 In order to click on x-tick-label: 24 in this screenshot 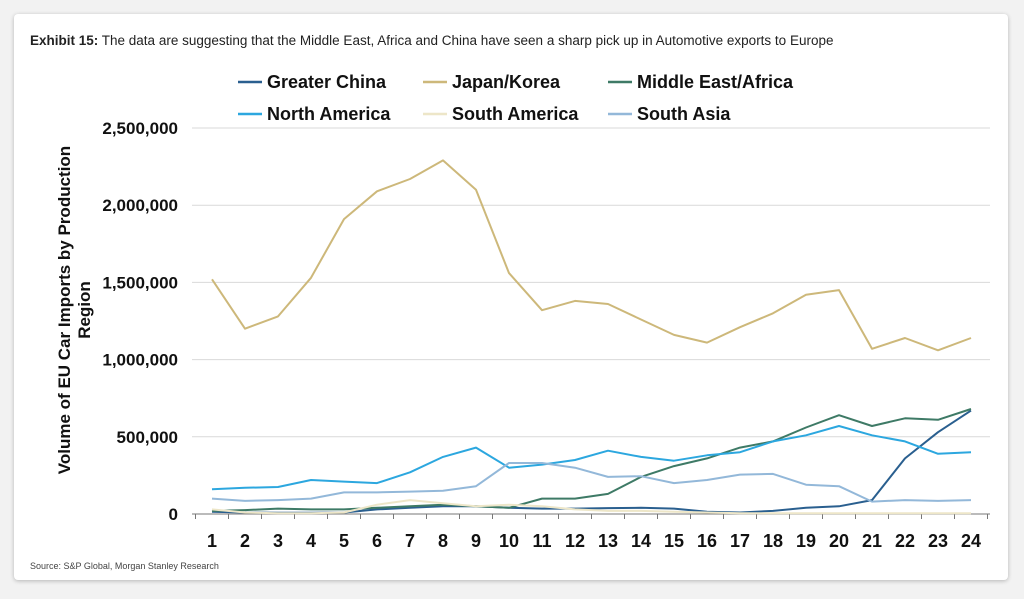, I will do `click(971, 541)`.